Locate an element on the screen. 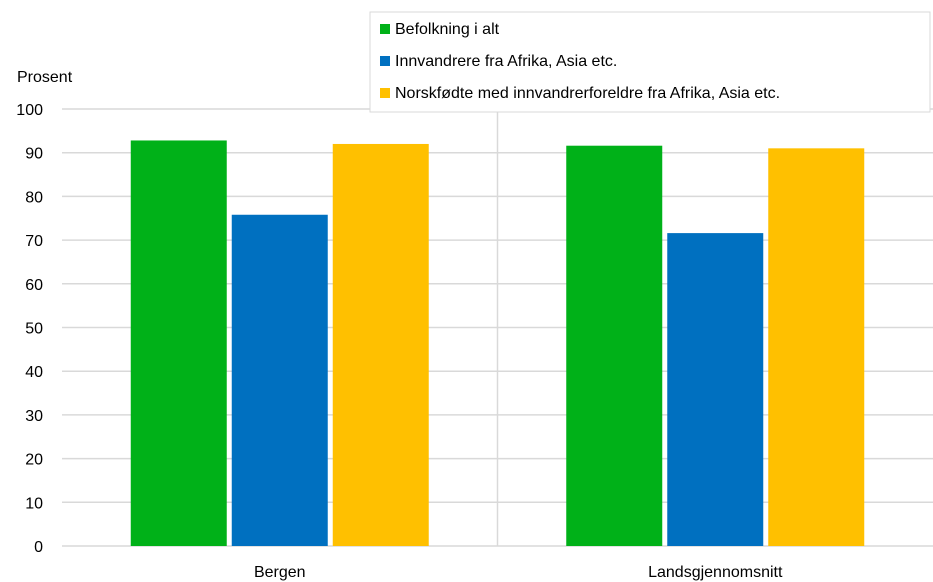  y-tick-label: 50 is located at coordinates (34, 329).